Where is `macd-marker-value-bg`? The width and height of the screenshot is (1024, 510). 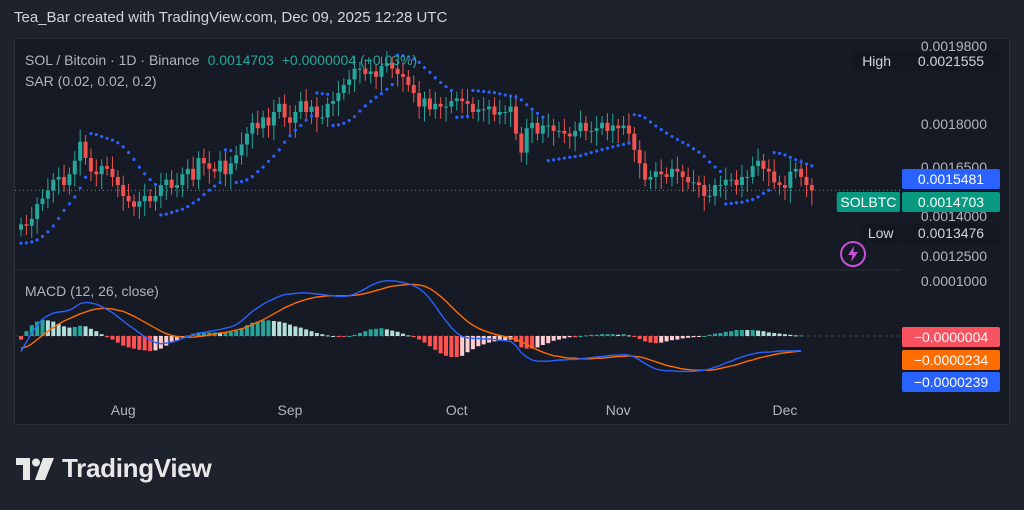
macd-marker-value-bg is located at coordinates (951, 337).